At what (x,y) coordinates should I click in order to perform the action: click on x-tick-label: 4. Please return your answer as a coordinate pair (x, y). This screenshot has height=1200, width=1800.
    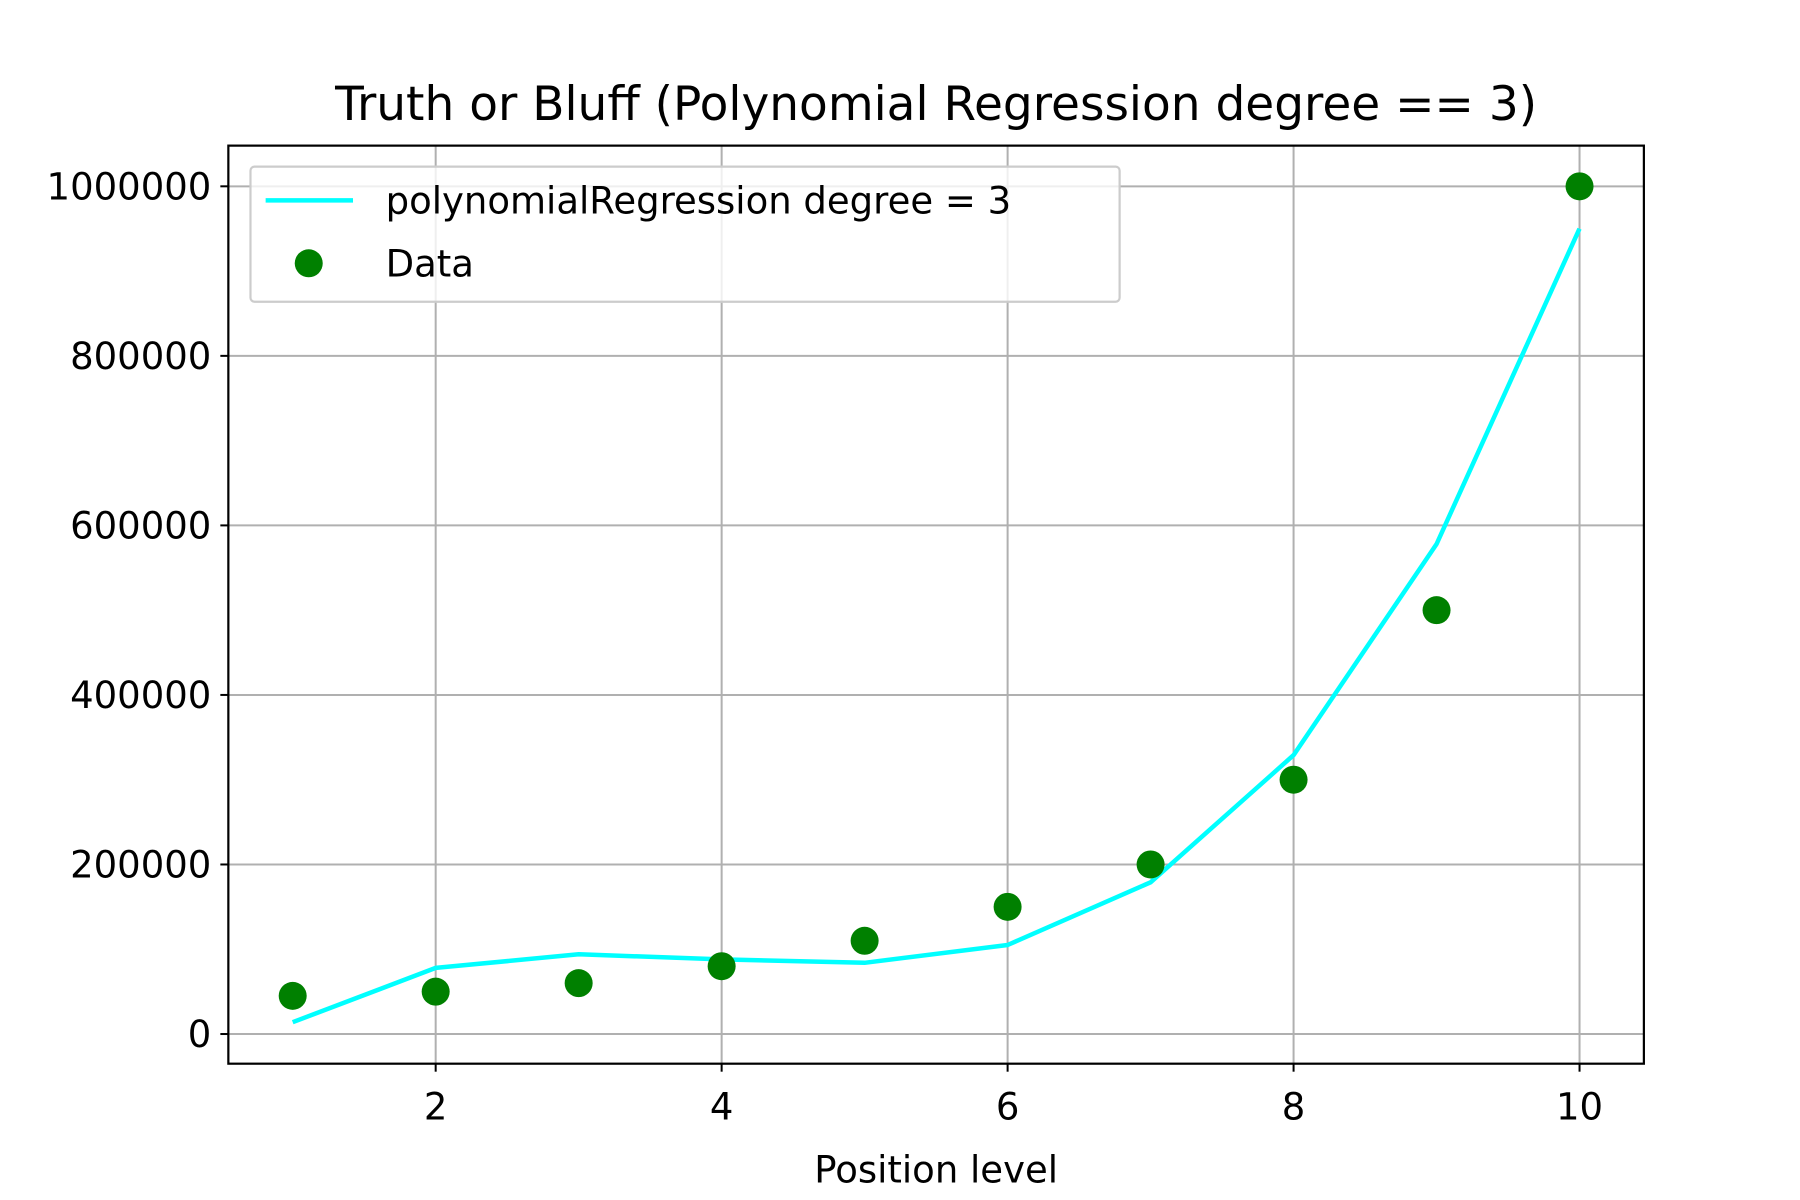
    Looking at the image, I should click on (722, 1107).